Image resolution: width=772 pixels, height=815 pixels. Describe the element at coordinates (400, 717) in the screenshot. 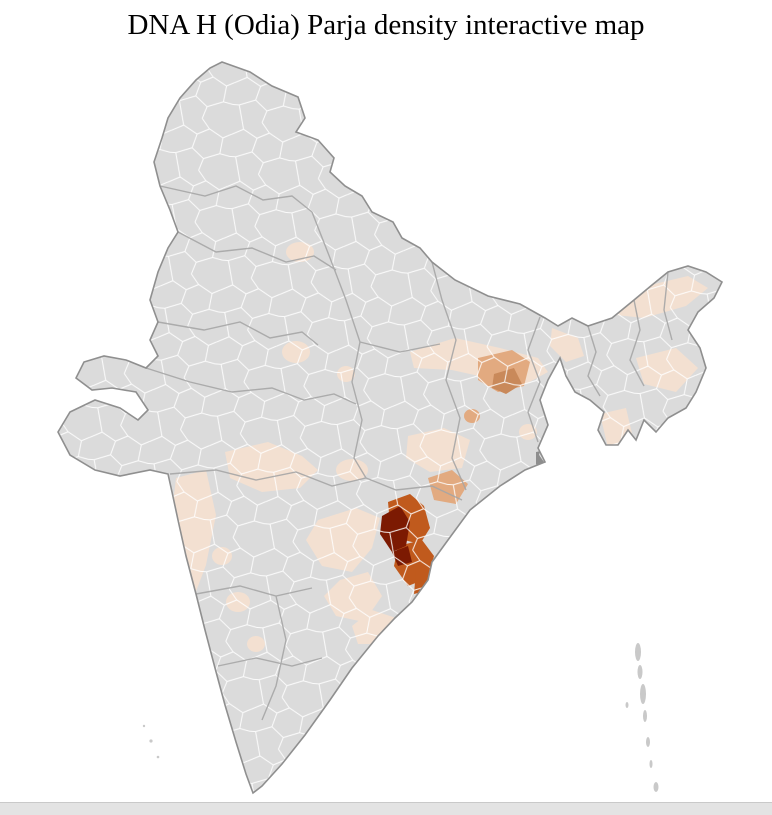

I see `island-chains` at that location.